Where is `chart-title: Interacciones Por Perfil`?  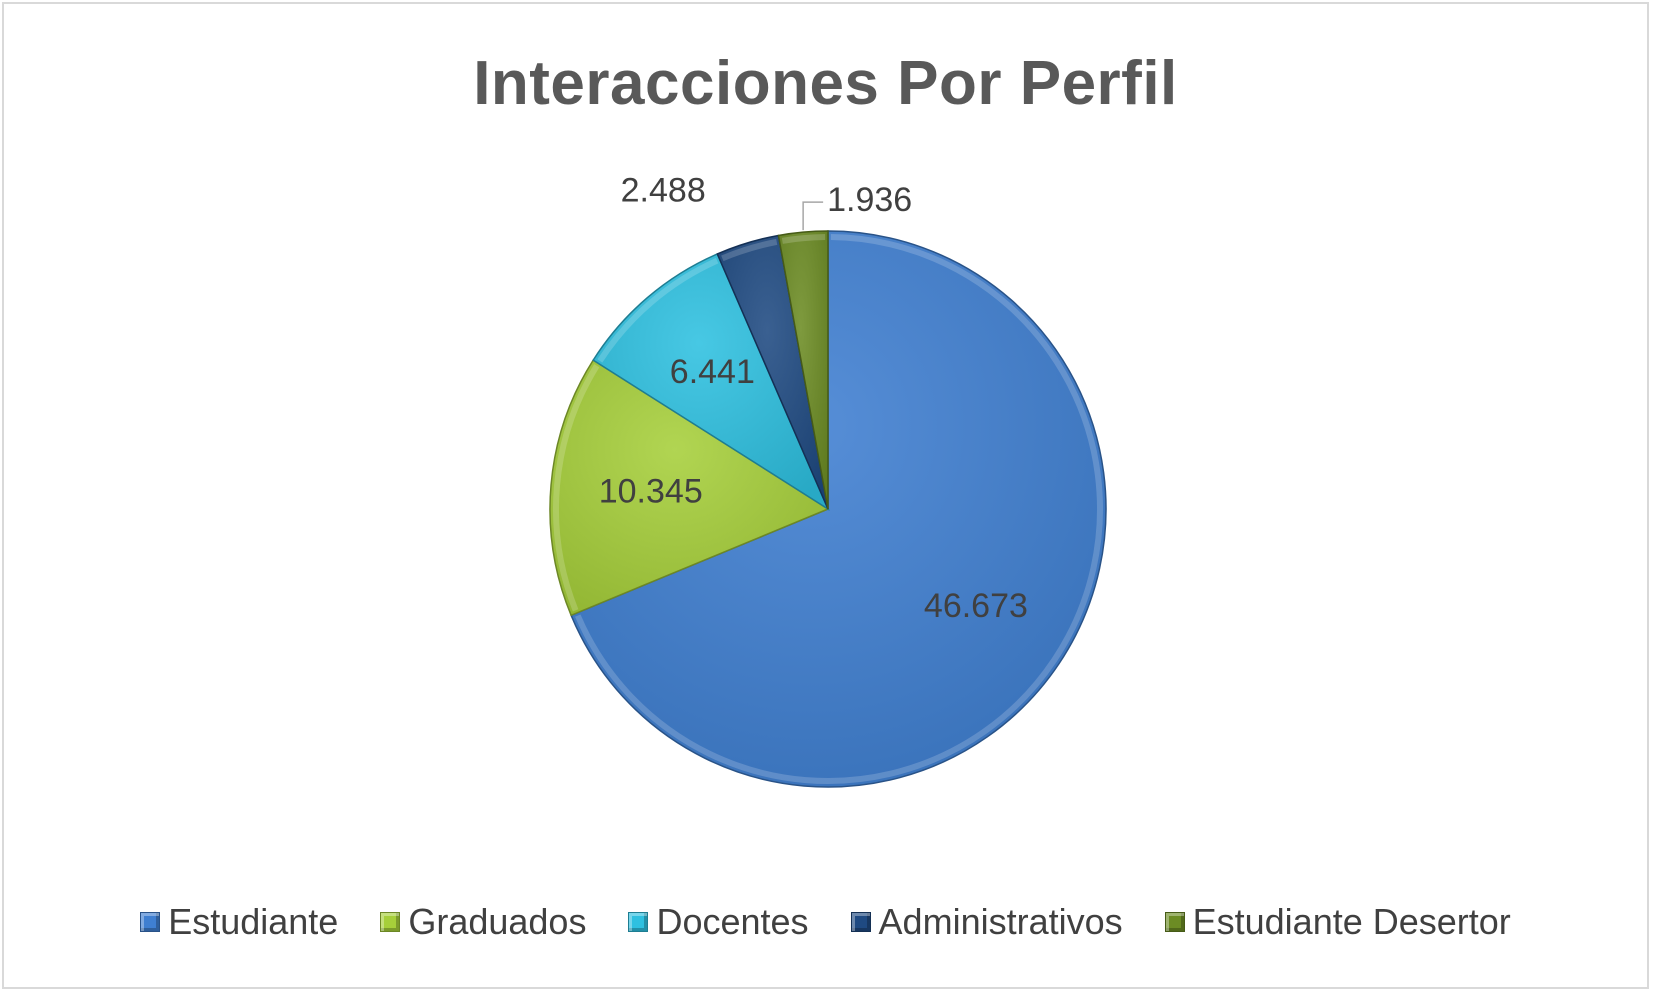 chart-title: Interacciones Por Perfil is located at coordinates (825, 83).